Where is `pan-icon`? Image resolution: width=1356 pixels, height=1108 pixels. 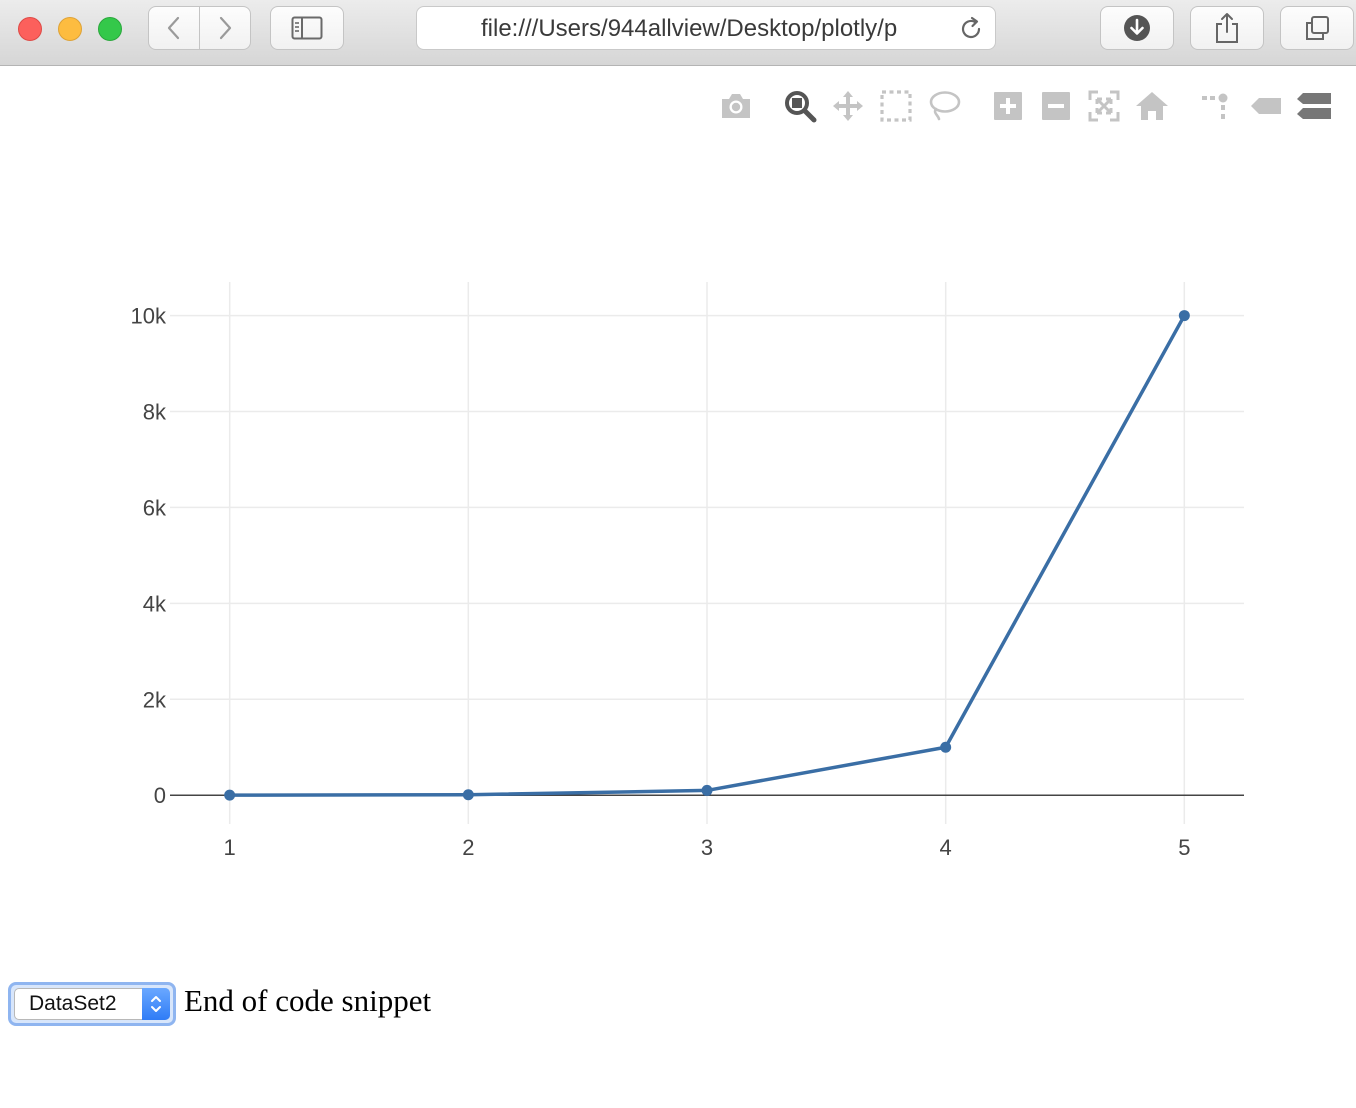 pan-icon is located at coordinates (848, 106).